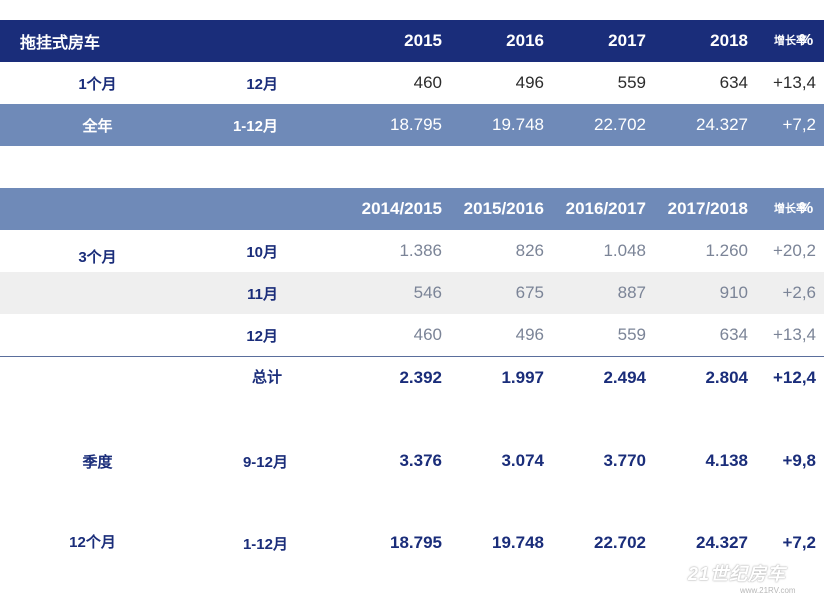 Image resolution: width=840 pixels, height=603 pixels. I want to click on season-header-1: 2014/2015, so click(401, 208).